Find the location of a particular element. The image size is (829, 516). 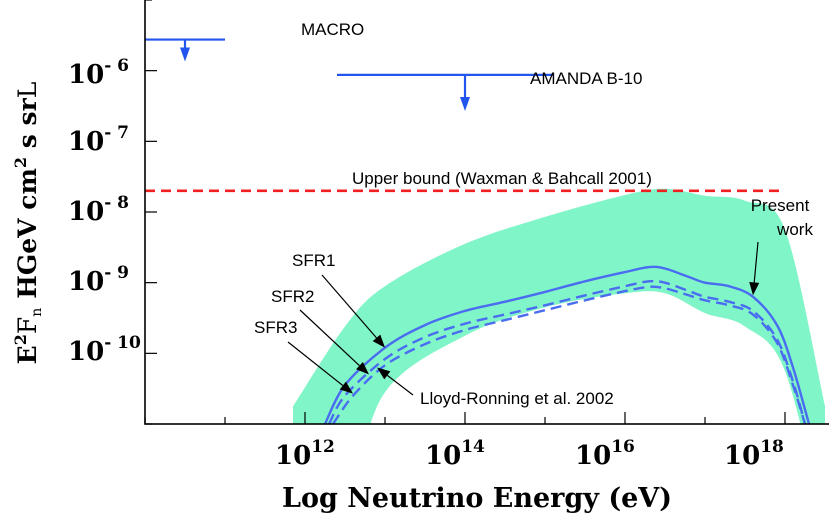

y-axis-base: E is located at coordinates (27, 354).